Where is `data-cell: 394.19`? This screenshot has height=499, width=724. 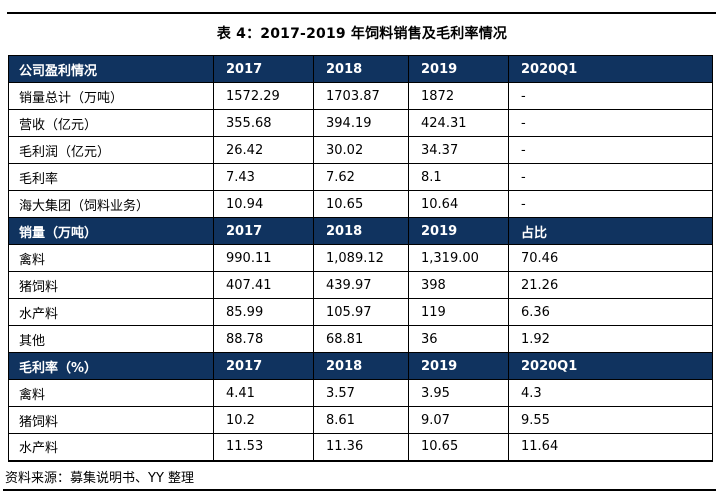 data-cell: 394.19 is located at coordinates (361, 123).